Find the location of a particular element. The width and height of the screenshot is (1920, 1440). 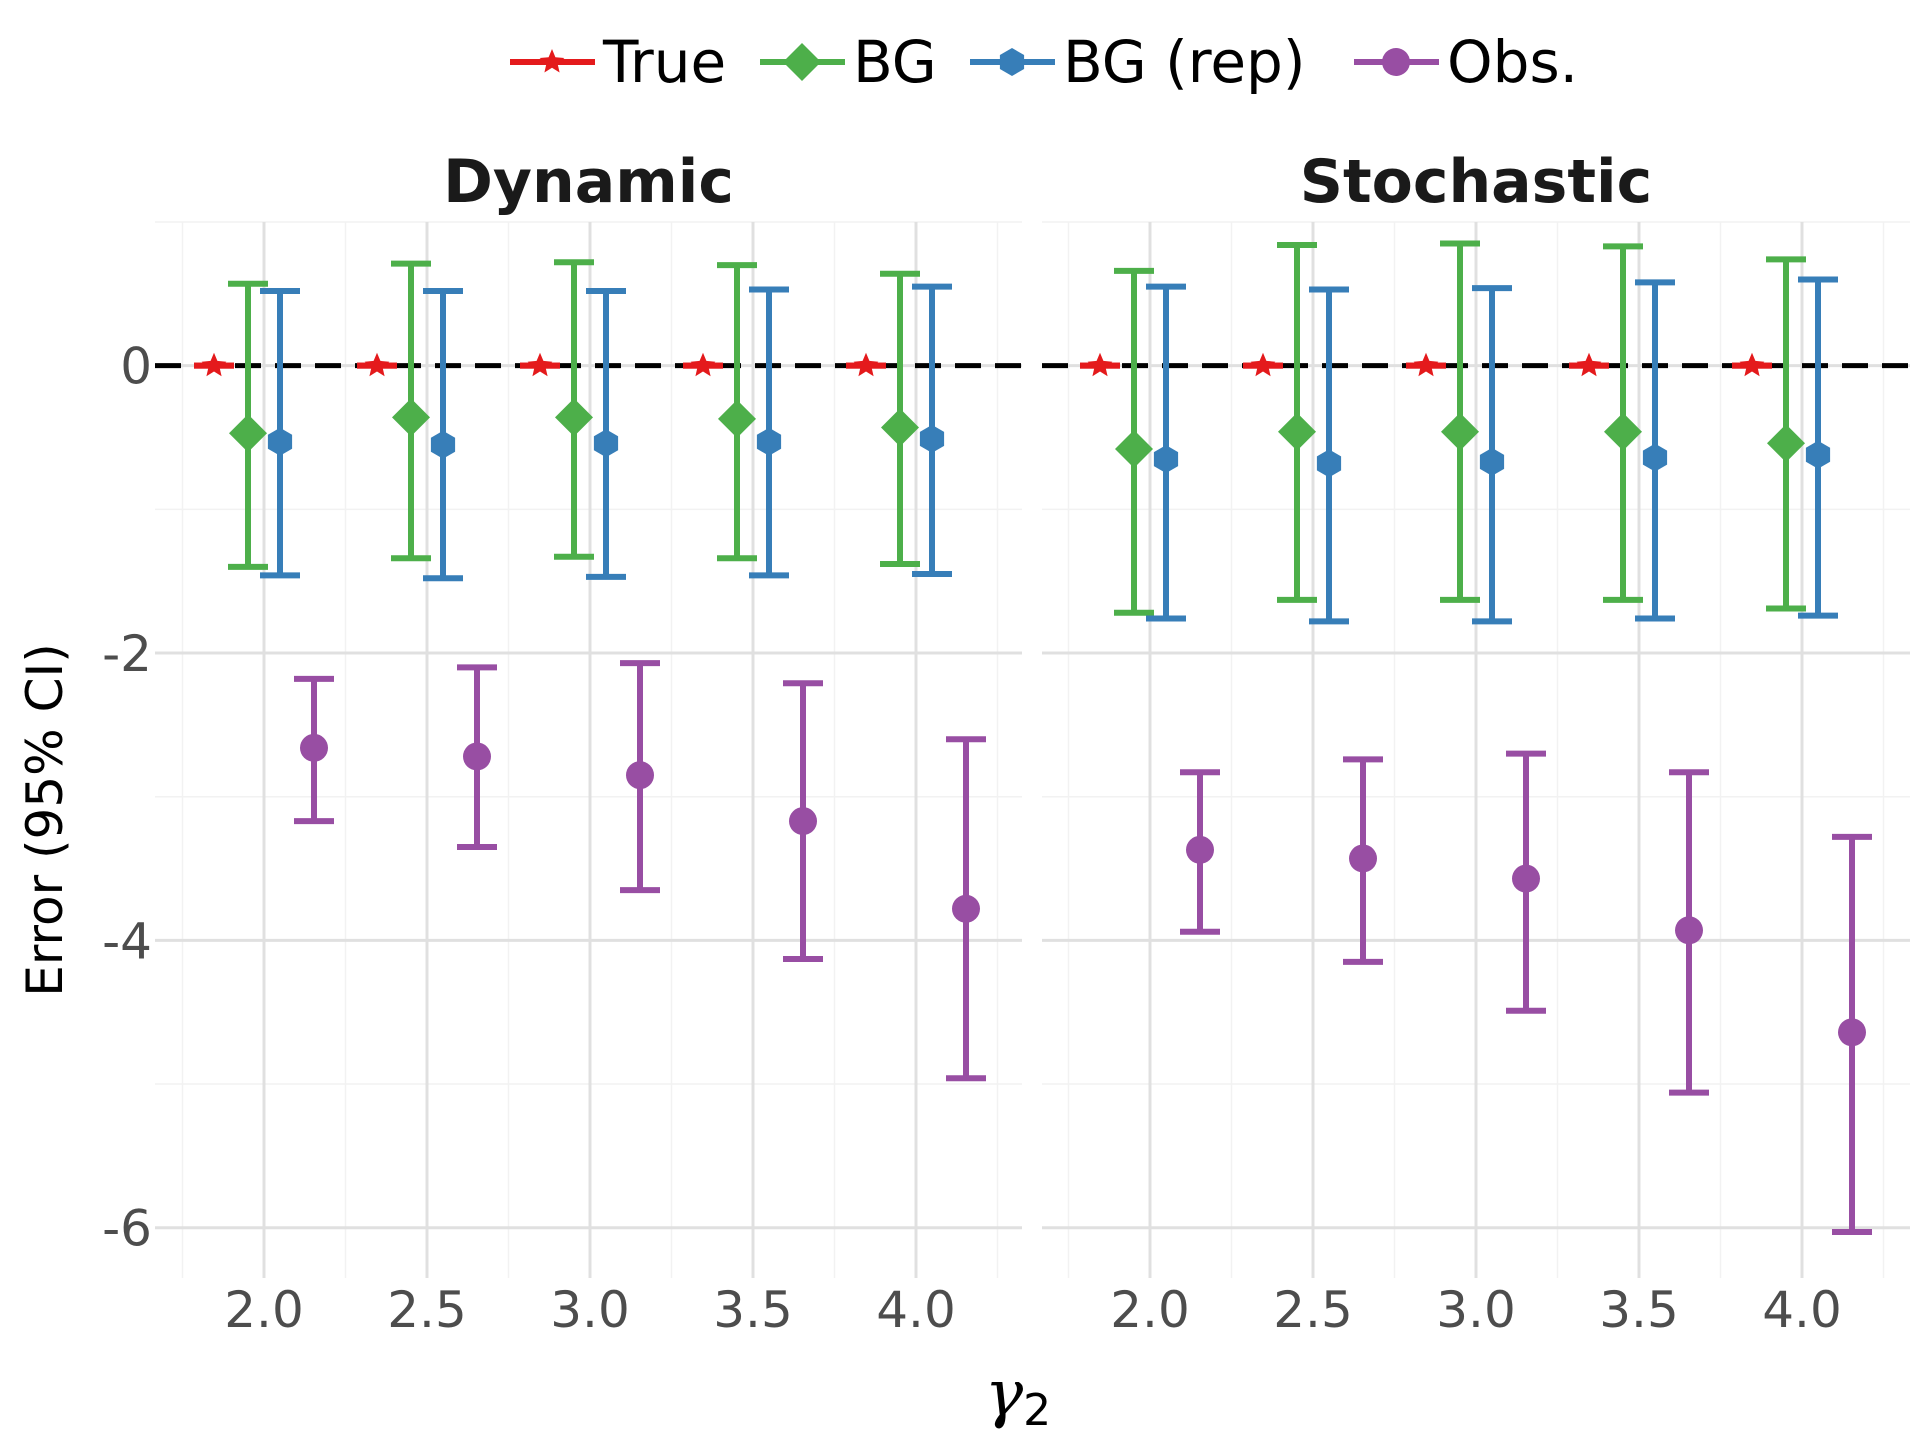

x-axis-title-subscript: 2 is located at coordinates (1037, 1410).